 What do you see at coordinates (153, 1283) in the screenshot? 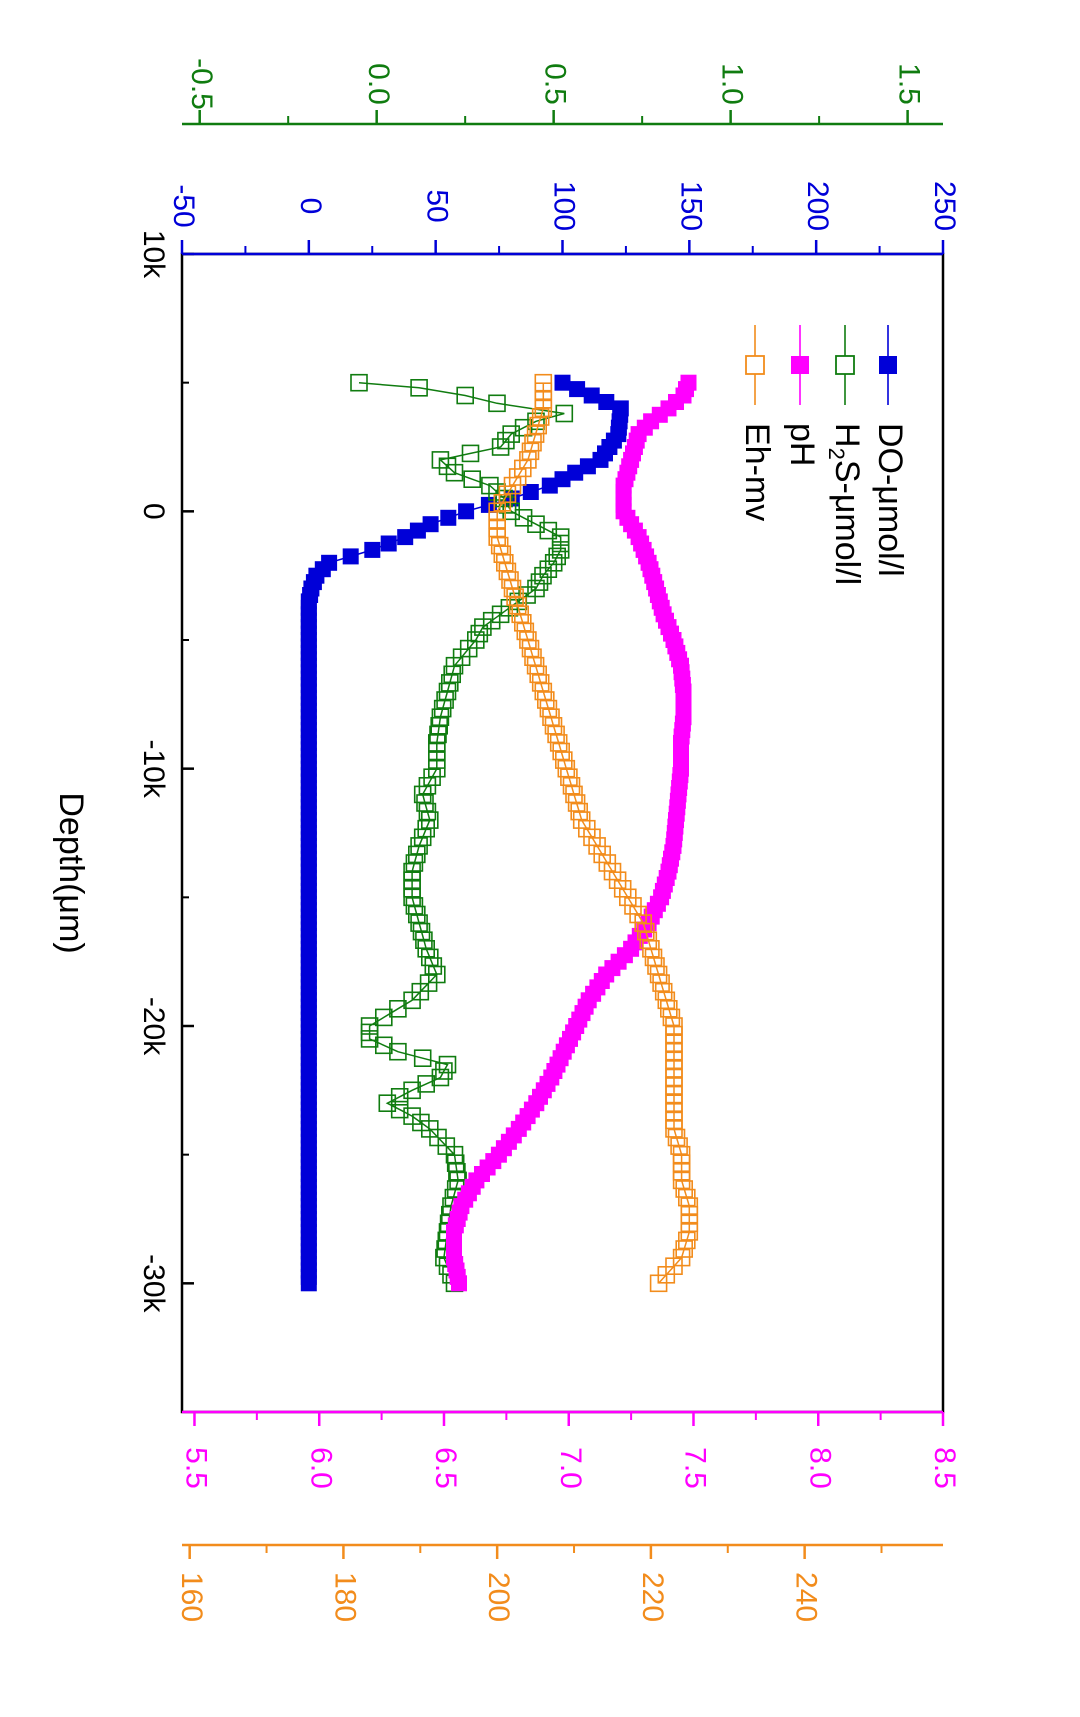
I see `depth-tick-label: -30k` at bounding box center [153, 1283].